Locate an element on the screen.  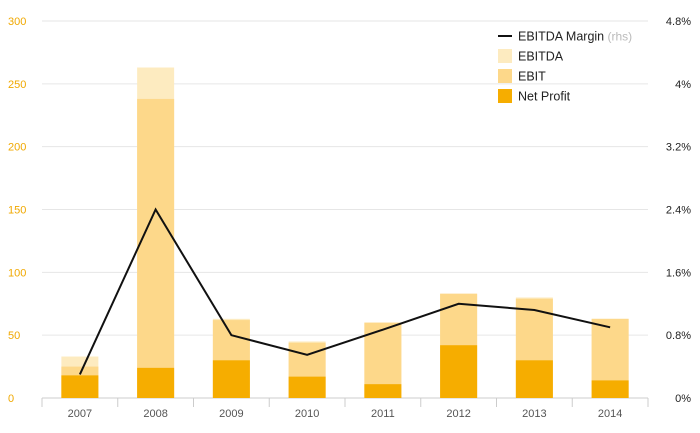
y-right-tick-label: 4% is located at coordinates (683, 85).